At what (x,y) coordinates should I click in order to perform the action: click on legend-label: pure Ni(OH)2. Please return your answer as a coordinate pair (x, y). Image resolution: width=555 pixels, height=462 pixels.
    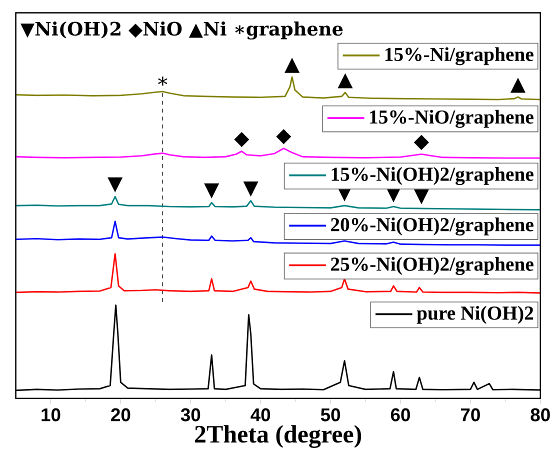
    Looking at the image, I should click on (475, 315).